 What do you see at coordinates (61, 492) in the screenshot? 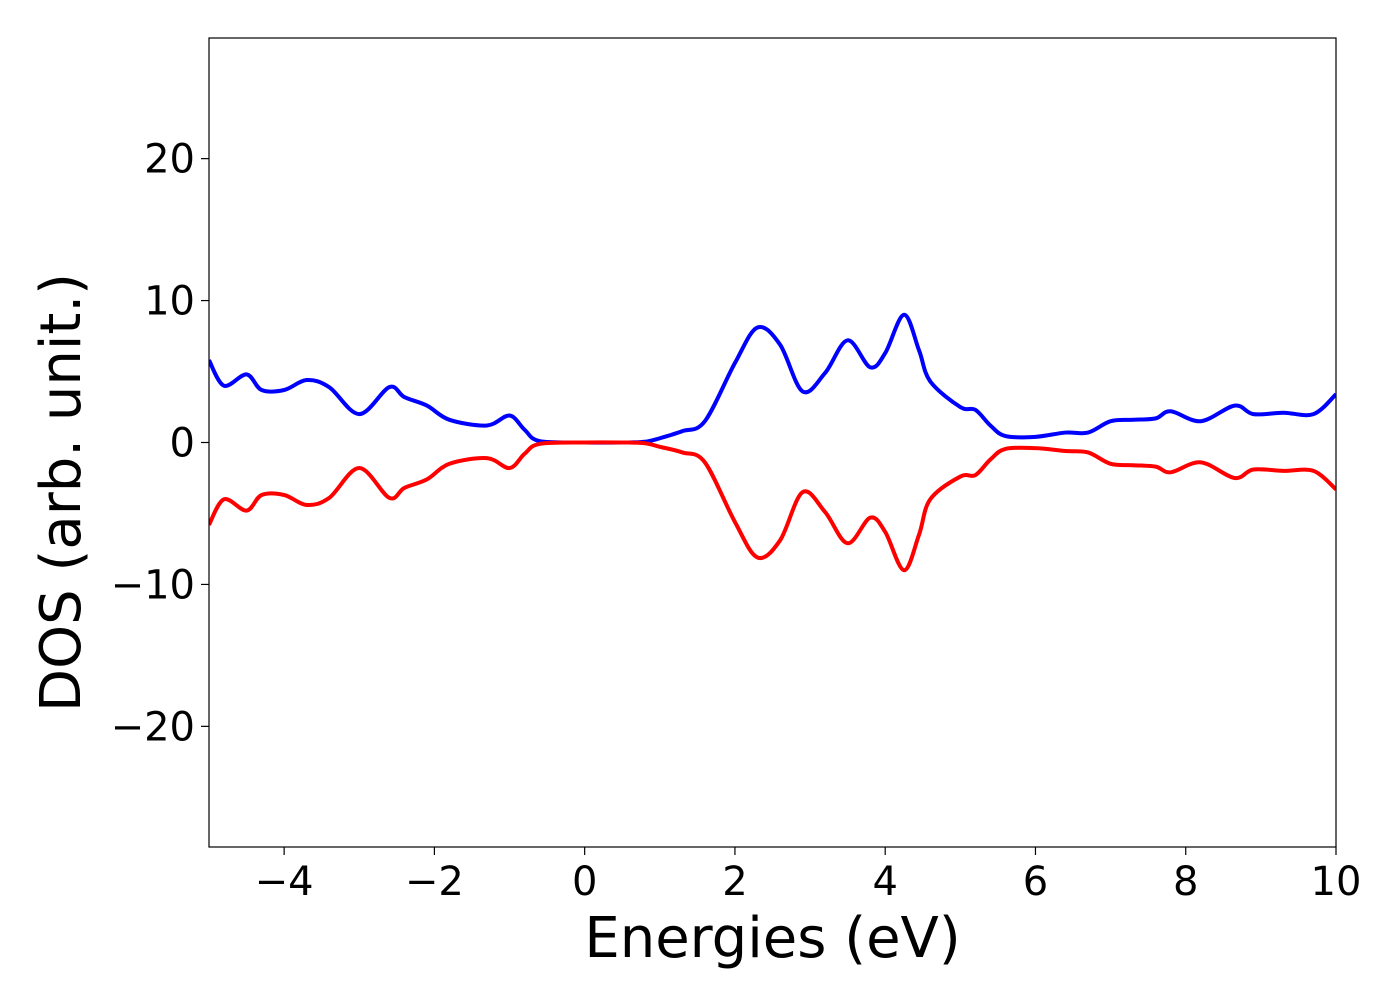
I see `y-axis-title: DOS (arb. unit.)` at bounding box center [61, 492].